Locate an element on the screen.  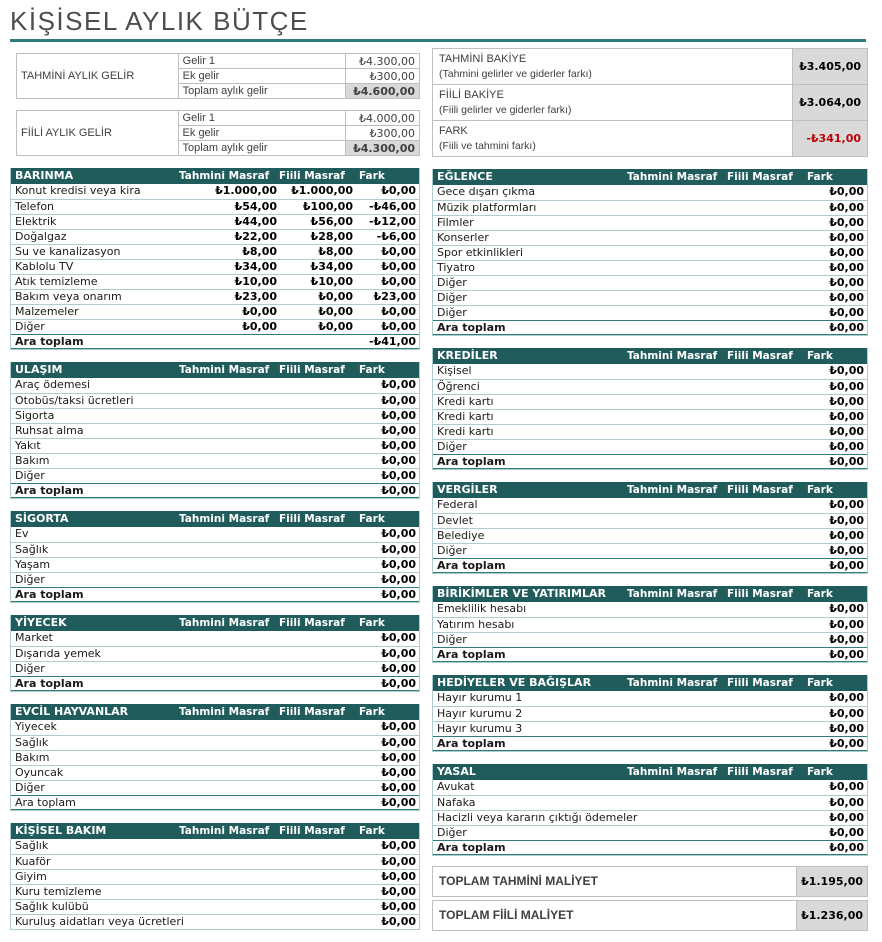
estimated-cell: ₺1.000,00 is located at coordinates (246, 190).